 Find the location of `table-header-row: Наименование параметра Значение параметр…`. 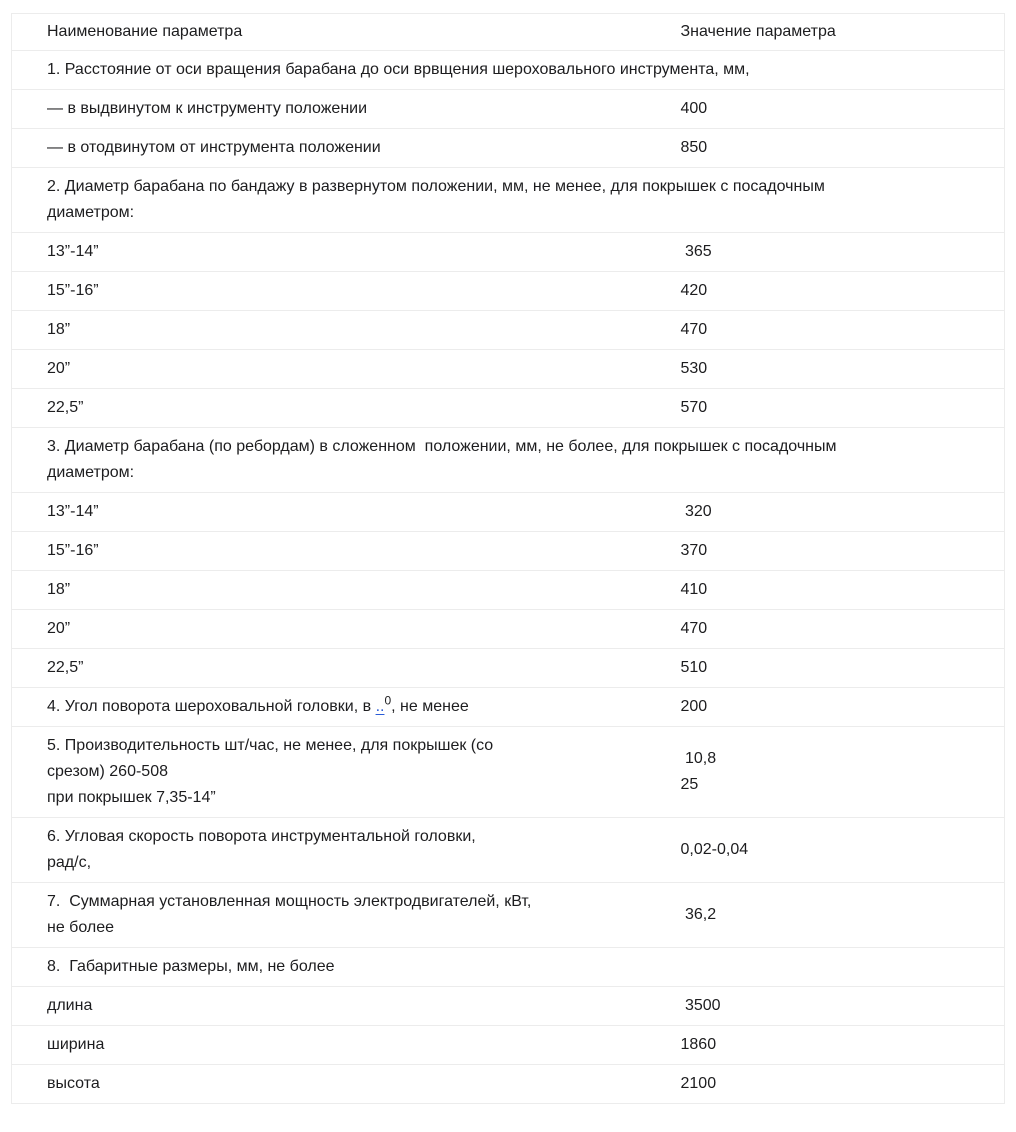

table-header-row: Наименование параметра Значение параметр… is located at coordinates (508, 32).